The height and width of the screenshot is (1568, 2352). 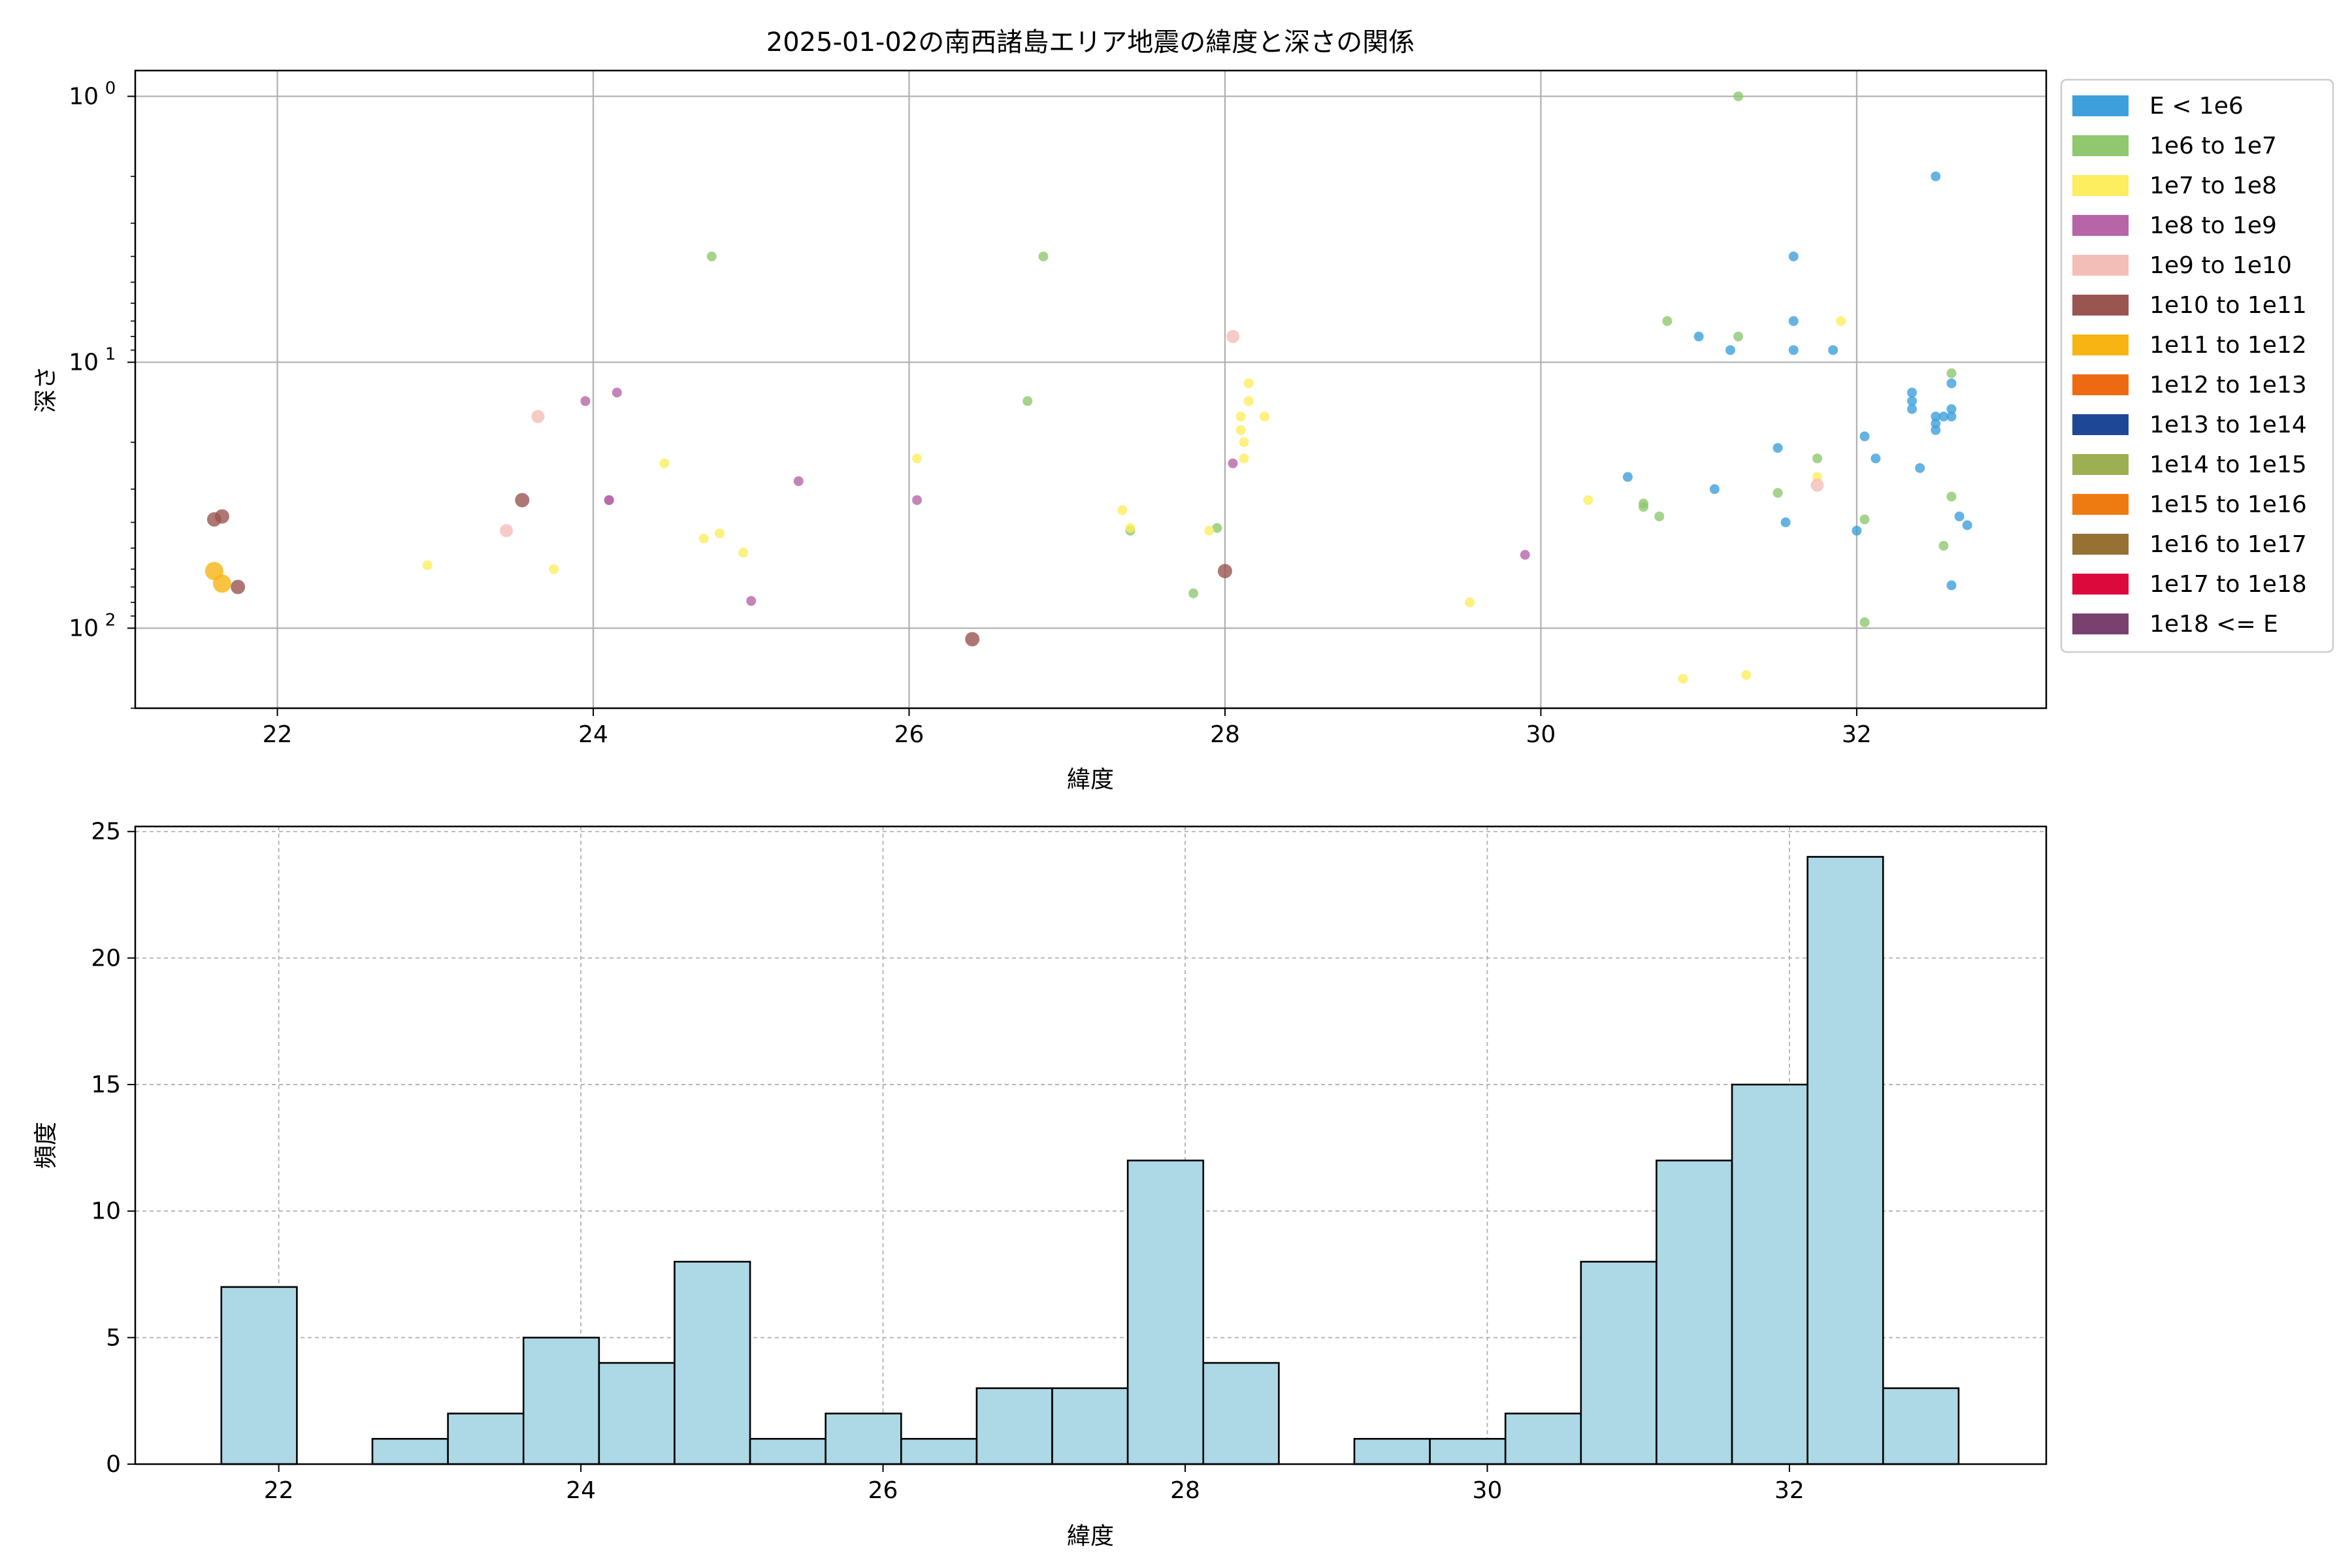 What do you see at coordinates (2228, 425) in the screenshot?
I see `legend-label: 1e13 to 1e14` at bounding box center [2228, 425].